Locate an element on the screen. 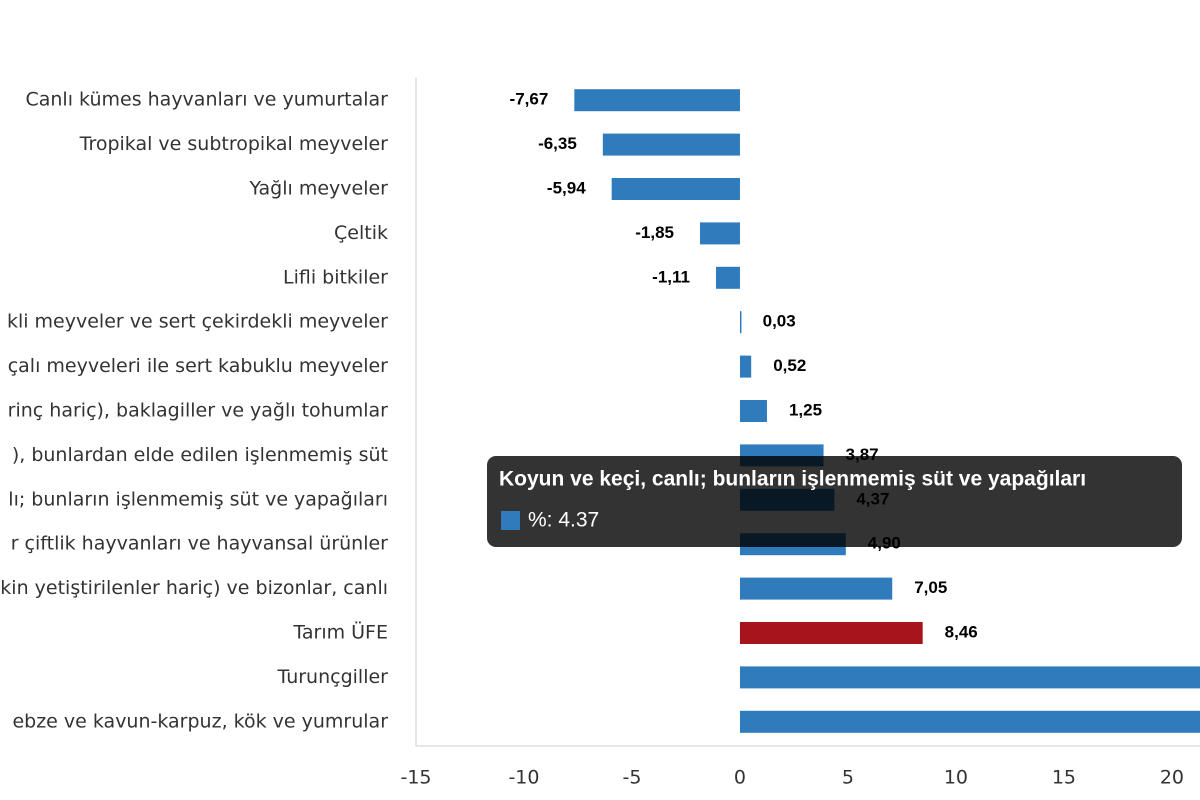  y-tick-label: çalı meyveleri ile sert kabuklu meyveler is located at coordinates (198, 366).